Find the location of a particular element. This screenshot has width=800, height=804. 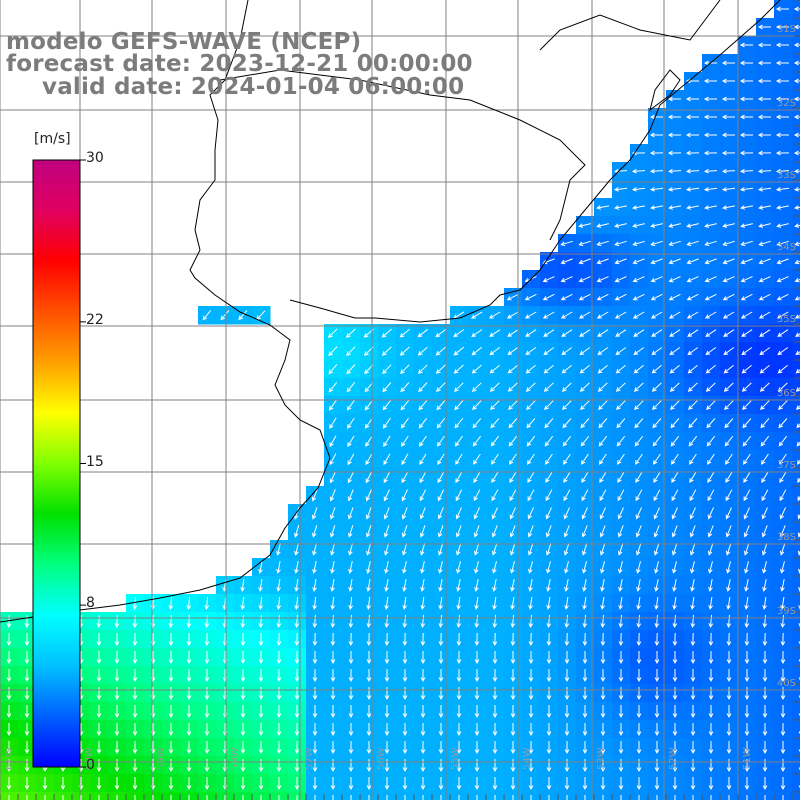

latitude-label: 33S is located at coordinates (786, 175).